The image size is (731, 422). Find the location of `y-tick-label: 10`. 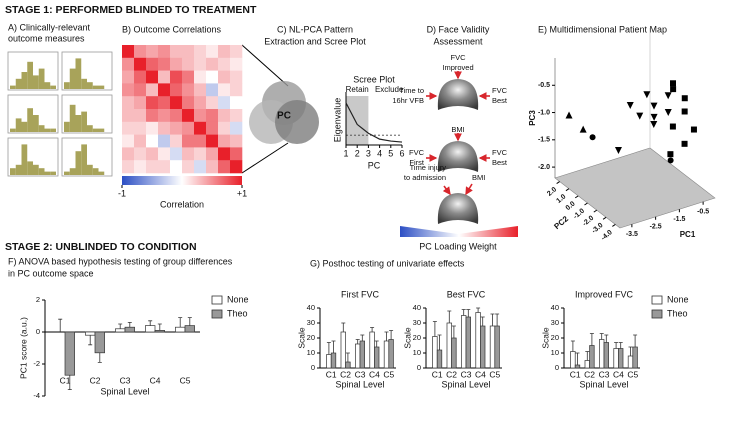

y-tick-label: 10 is located at coordinates (311, 352).